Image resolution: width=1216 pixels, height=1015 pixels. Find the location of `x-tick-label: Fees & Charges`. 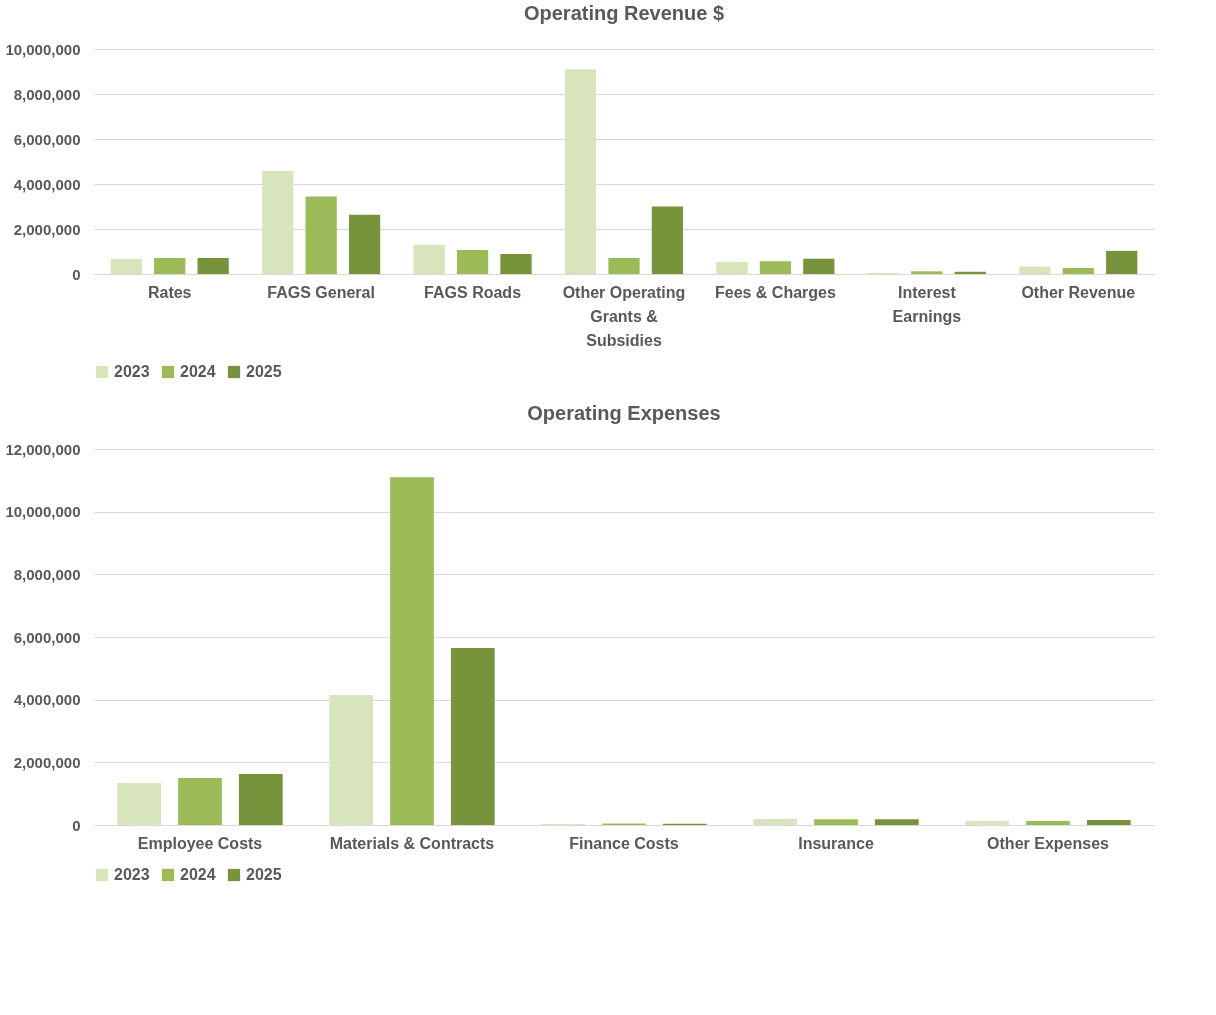

x-tick-label: Fees & Charges is located at coordinates (775, 292).